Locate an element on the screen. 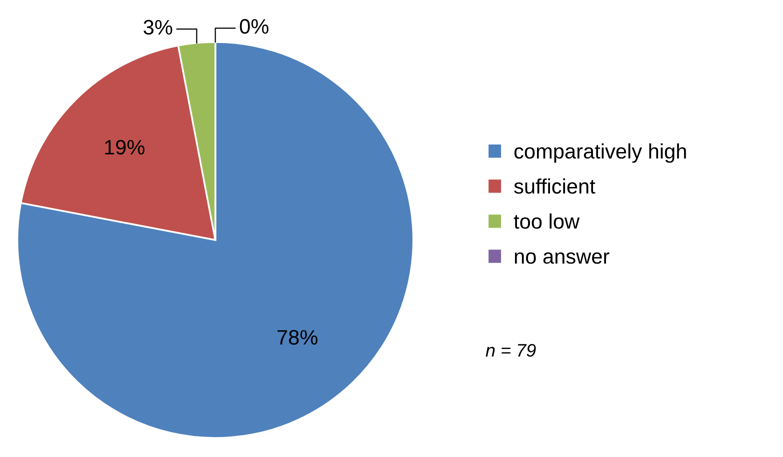 The height and width of the screenshot is (457, 783). text: 0% is located at coordinates (254, 26).